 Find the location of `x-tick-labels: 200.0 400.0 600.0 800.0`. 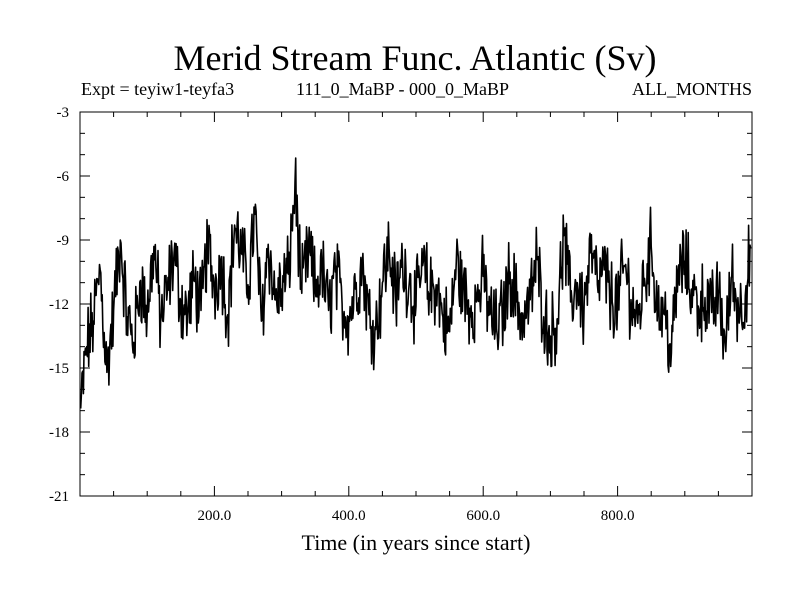

x-tick-labels: 200.0 400.0 600.0 800.0 is located at coordinates (416, 516).